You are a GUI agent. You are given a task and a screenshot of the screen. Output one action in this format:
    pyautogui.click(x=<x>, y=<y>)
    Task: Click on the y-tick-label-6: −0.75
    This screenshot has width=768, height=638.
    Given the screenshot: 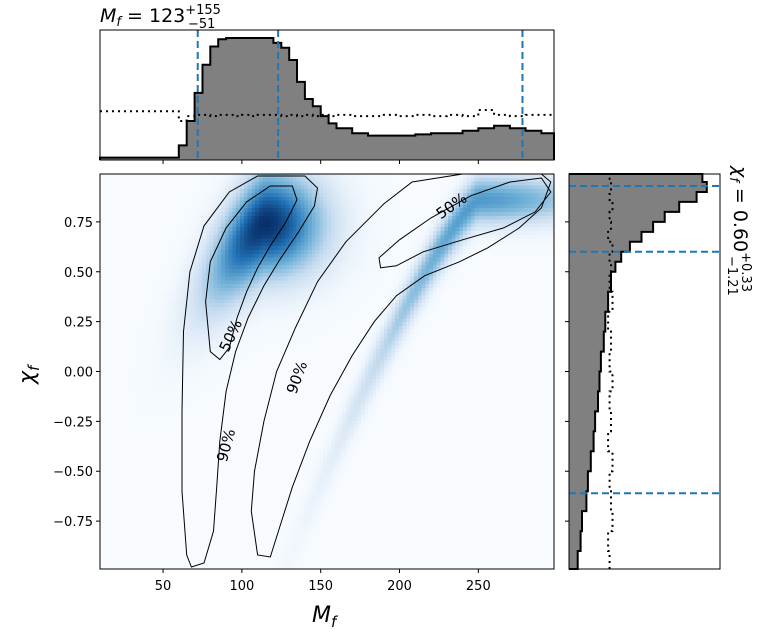 What is the action you would take?
    pyautogui.click(x=73, y=522)
    